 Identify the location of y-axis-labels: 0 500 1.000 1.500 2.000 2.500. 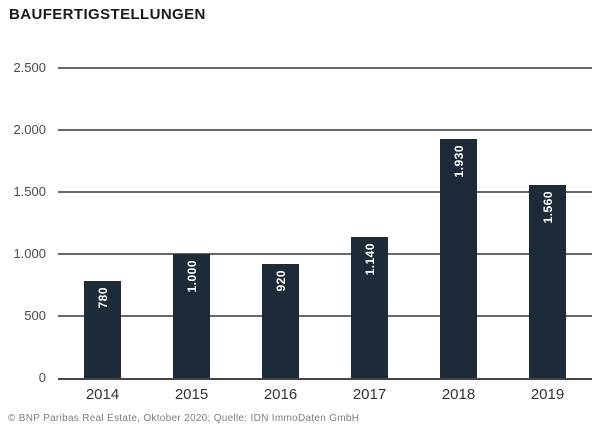
(23, 222).